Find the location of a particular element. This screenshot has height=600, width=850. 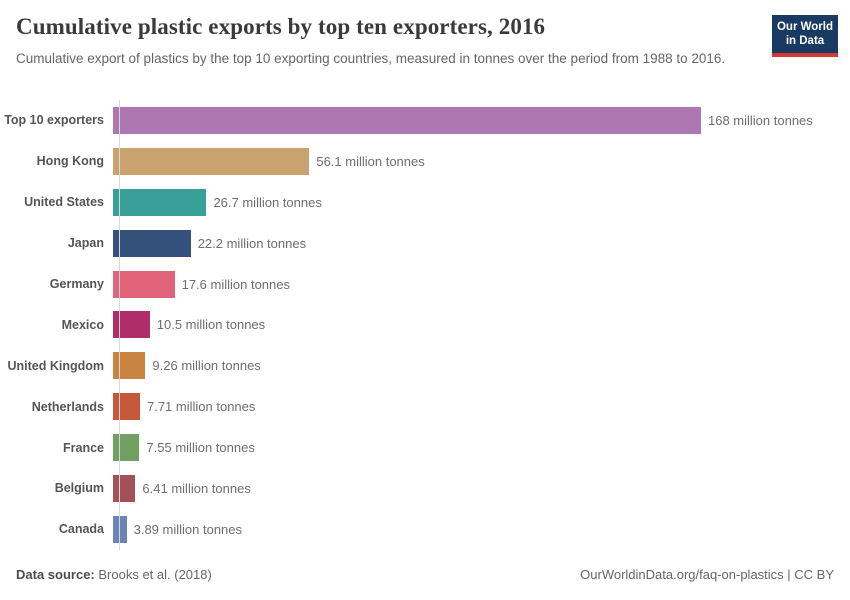

chart-row: Netherlands 7.71 million tonnes is located at coordinates (425, 406).